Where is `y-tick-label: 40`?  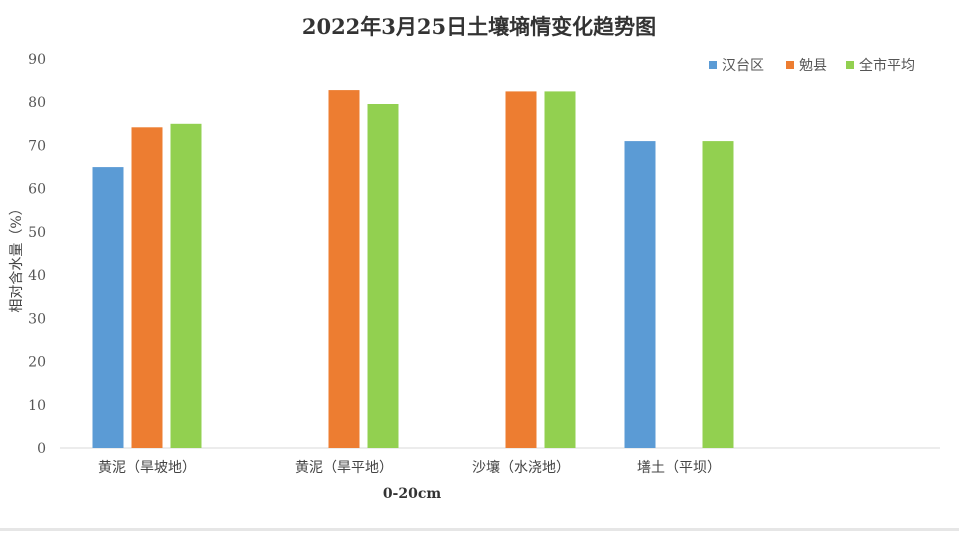 y-tick-label: 40 is located at coordinates (37, 276).